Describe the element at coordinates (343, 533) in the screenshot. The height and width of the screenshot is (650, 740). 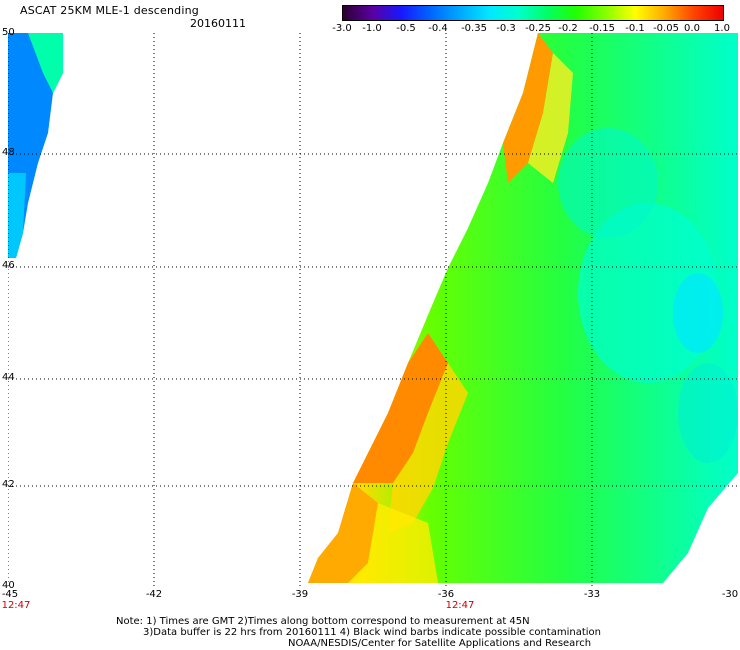
I see `swath-orange-bottom` at that location.